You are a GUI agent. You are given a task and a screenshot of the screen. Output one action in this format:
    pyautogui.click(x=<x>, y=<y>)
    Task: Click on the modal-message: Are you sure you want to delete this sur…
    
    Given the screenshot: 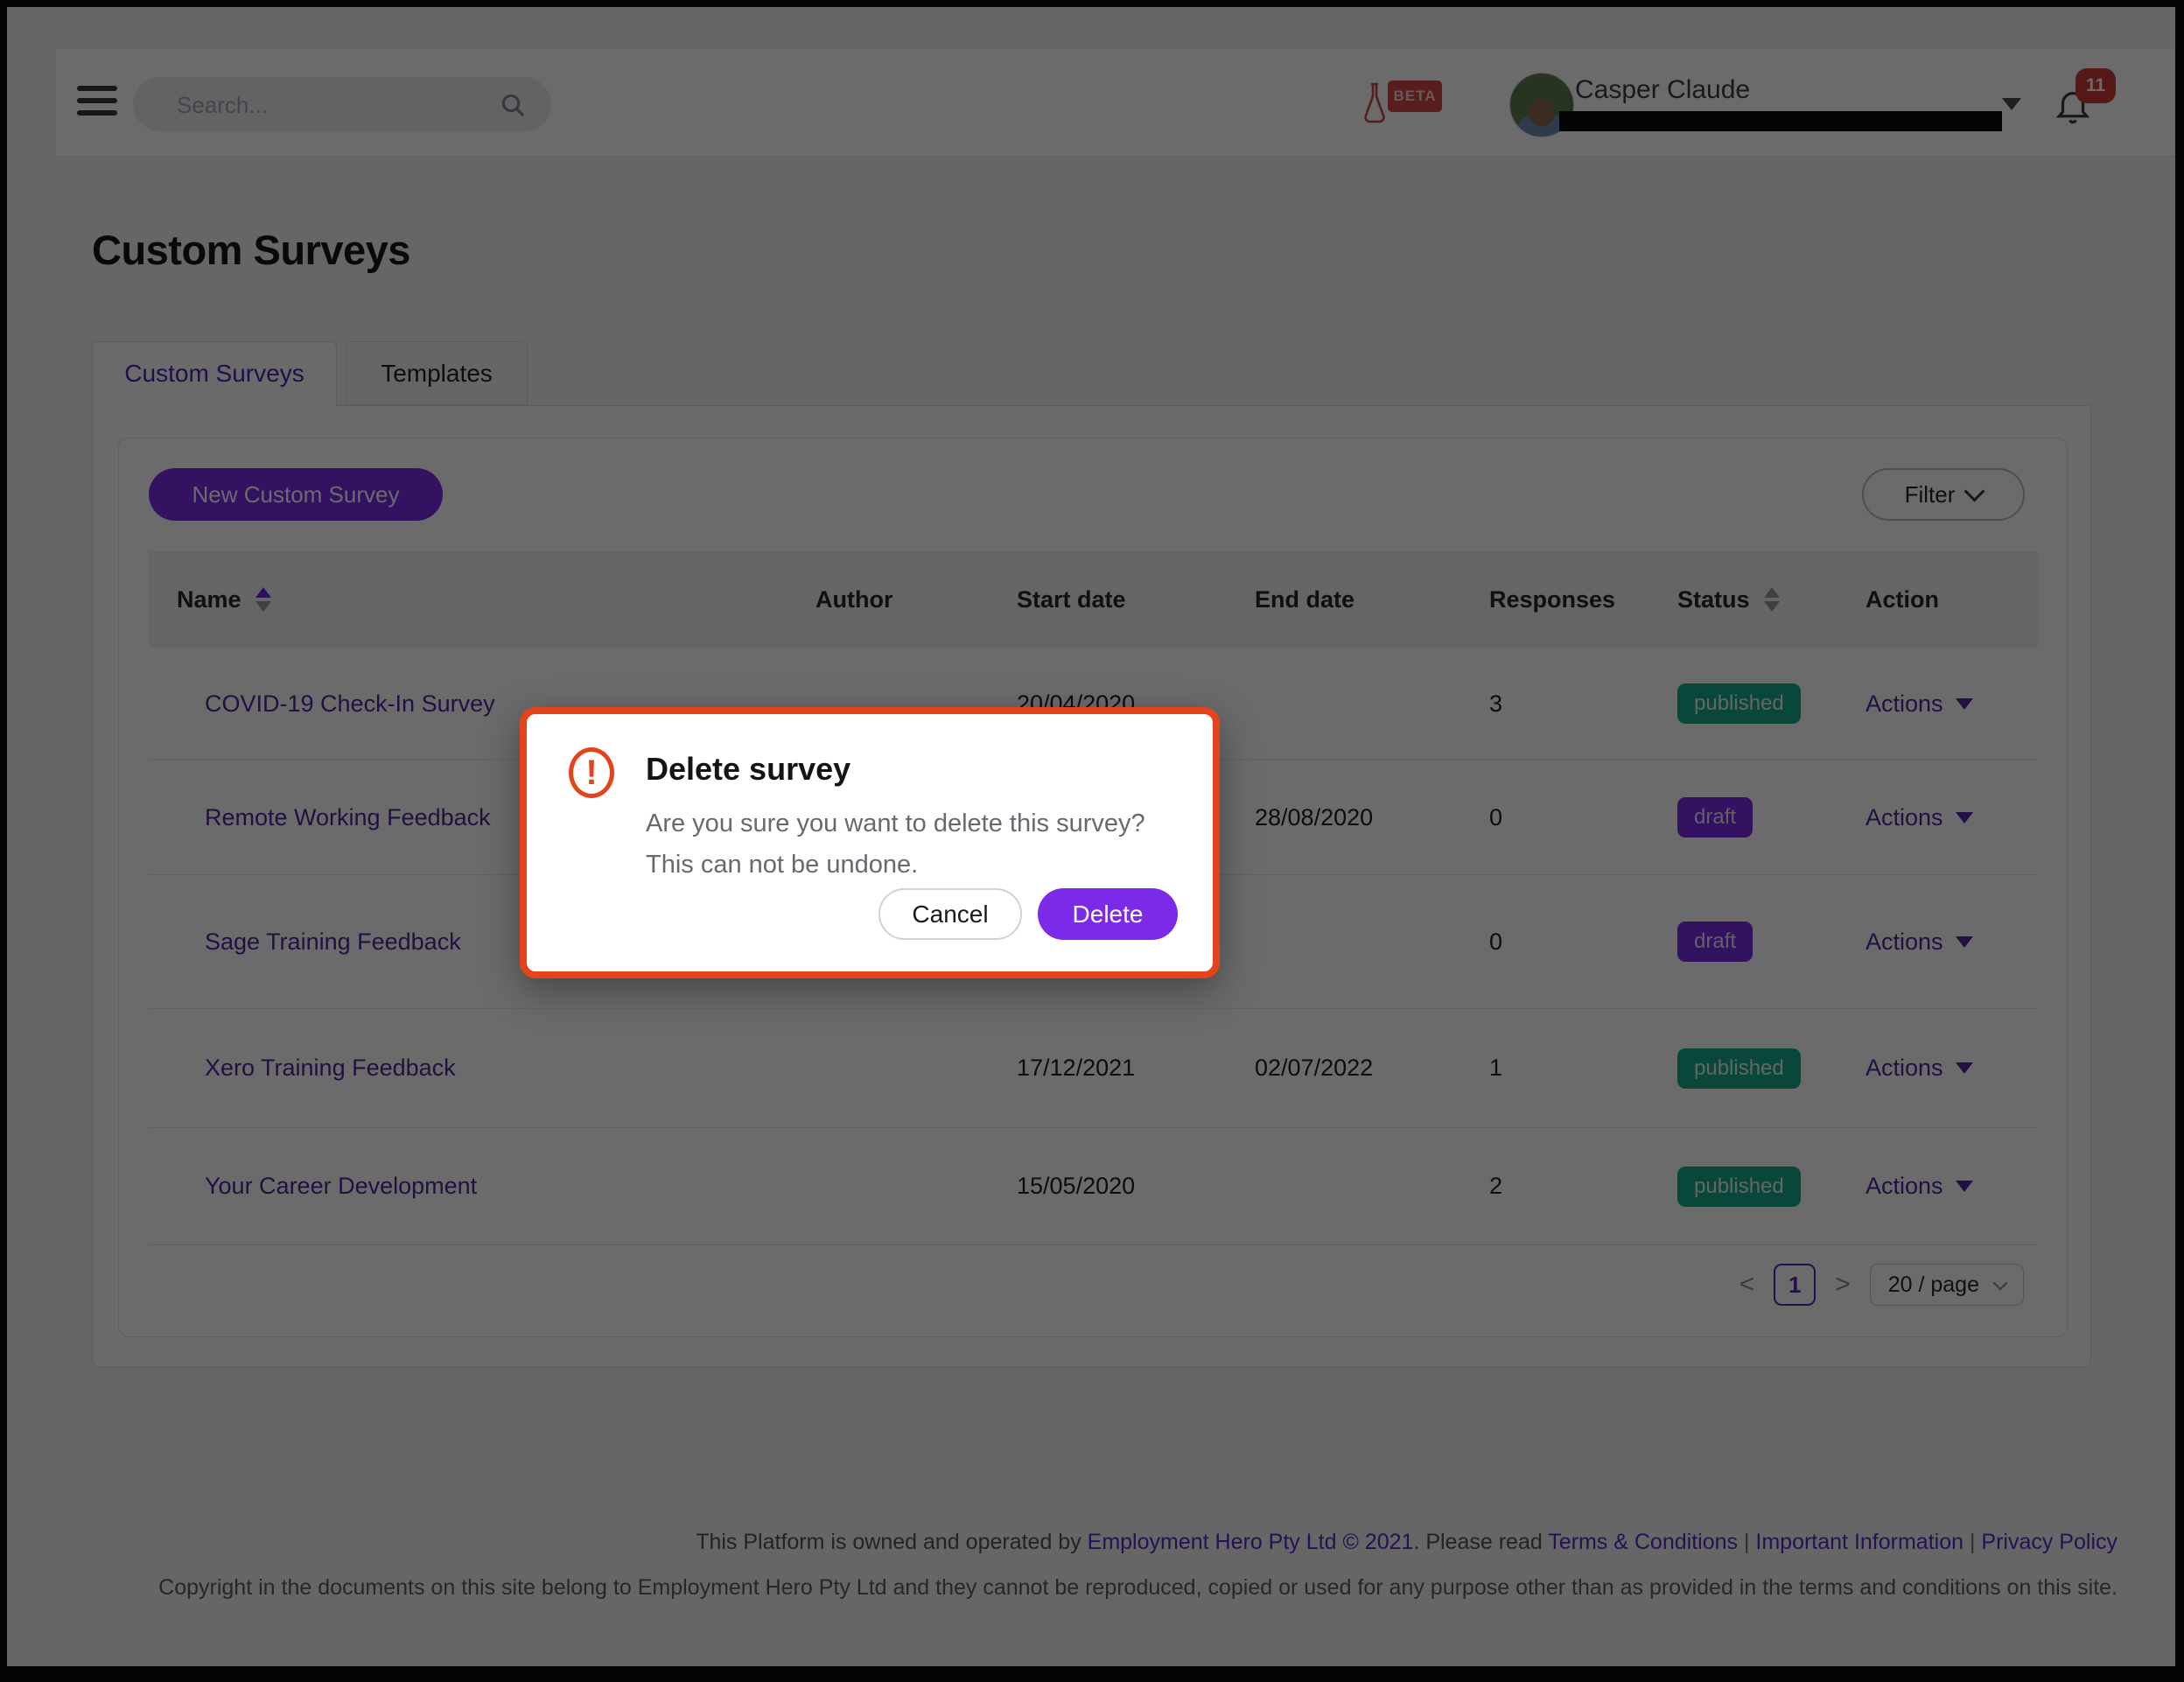 What is the action you would take?
    pyautogui.click(x=895, y=844)
    